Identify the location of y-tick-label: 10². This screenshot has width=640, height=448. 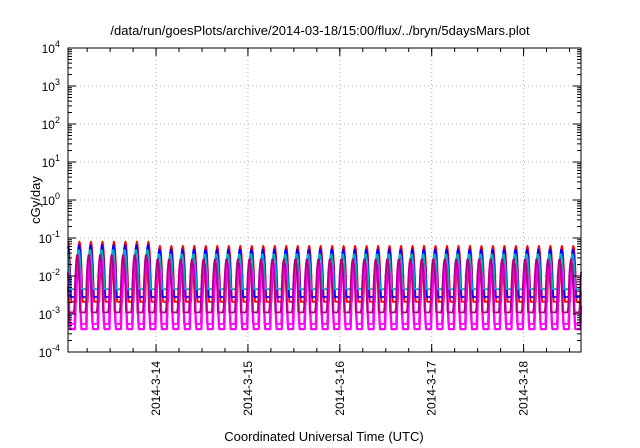
(51, 123).